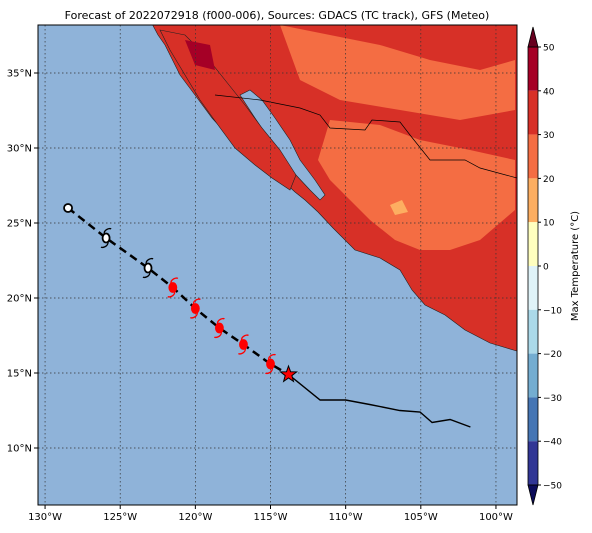 This screenshot has height=533, width=592. I want to click on colorbar-tick-label: −50, so click(552, 487).